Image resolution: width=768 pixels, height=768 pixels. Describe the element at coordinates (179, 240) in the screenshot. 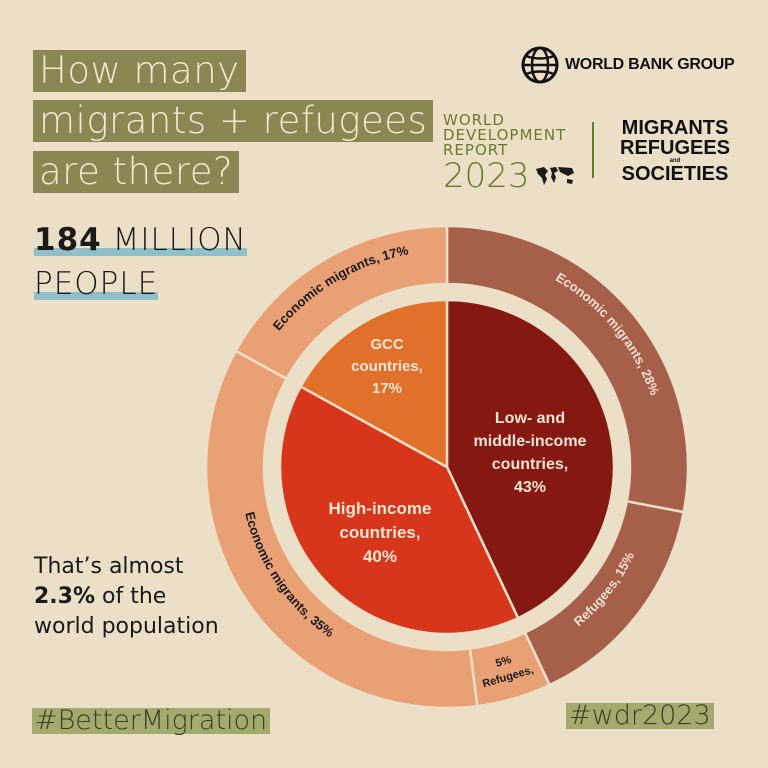

I see `headline-unit: MILLION` at that location.